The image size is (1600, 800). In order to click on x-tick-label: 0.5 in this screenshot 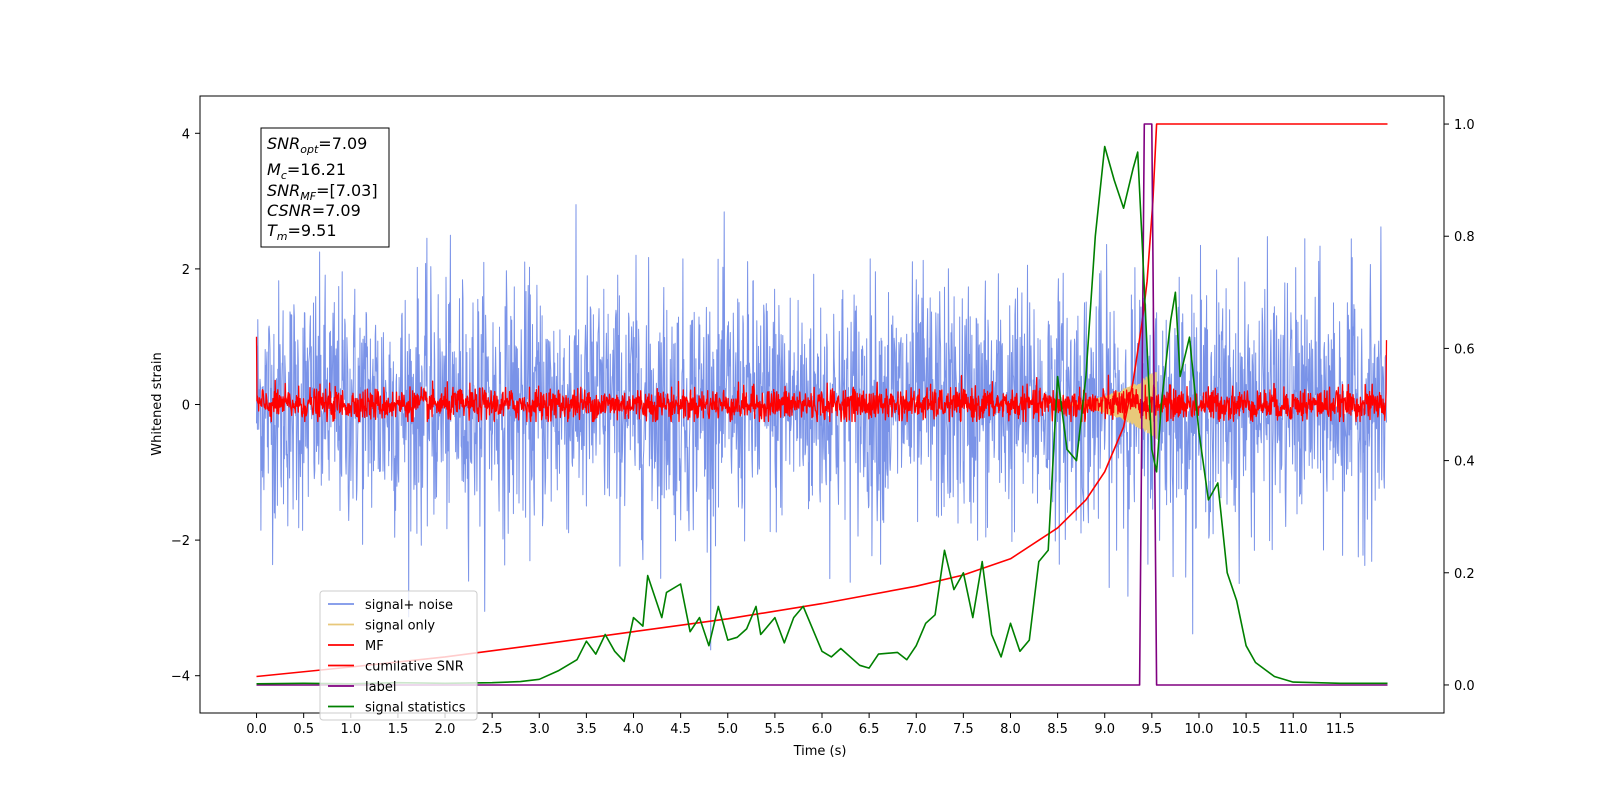, I will do `click(303, 729)`.